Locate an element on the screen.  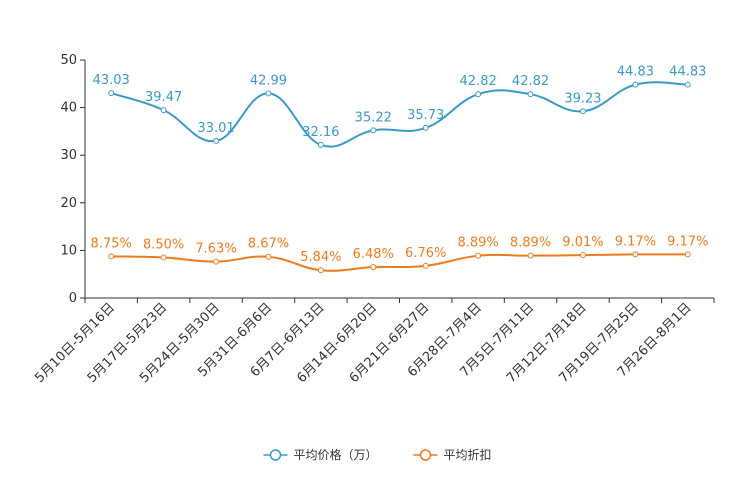
legend-item-1: 平均折扣 is located at coordinates (452, 454).